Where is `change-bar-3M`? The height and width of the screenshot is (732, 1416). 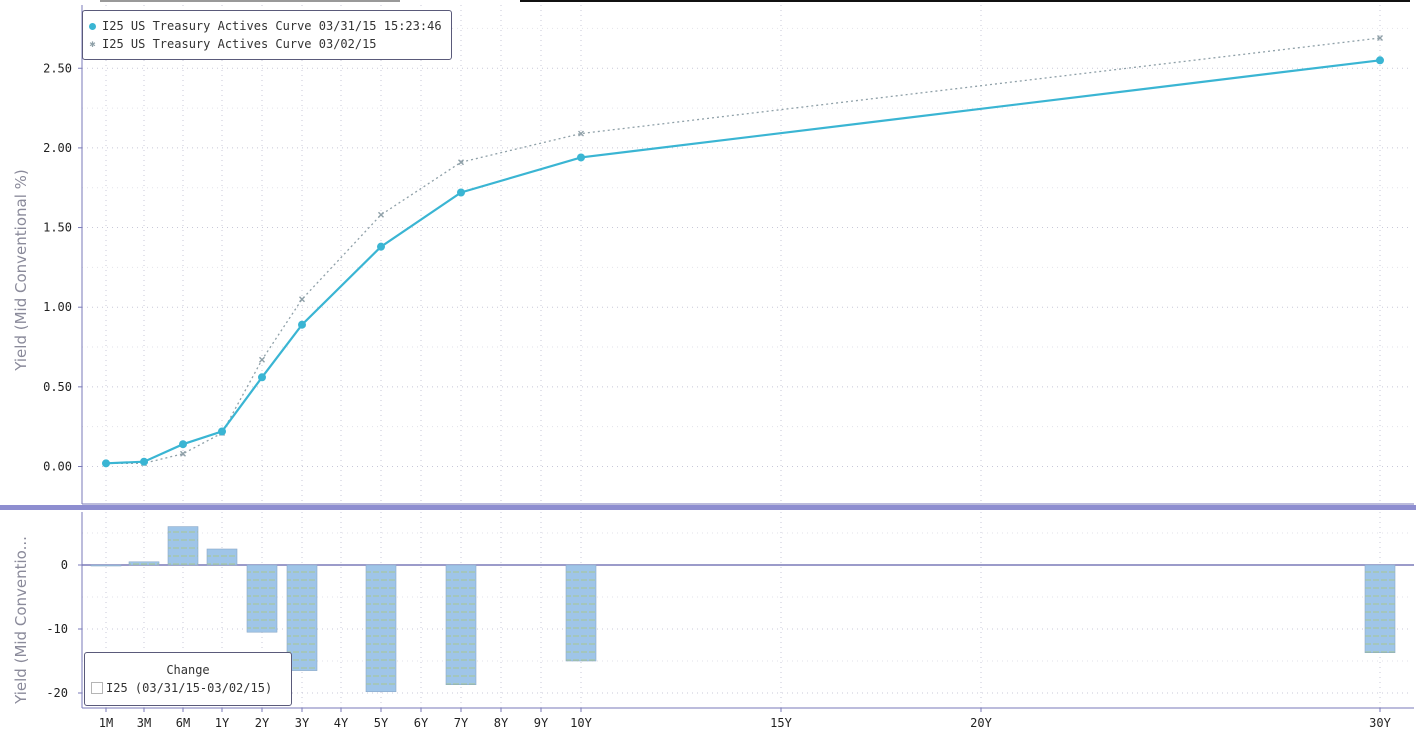
change-bar-3M is located at coordinates (144, 563).